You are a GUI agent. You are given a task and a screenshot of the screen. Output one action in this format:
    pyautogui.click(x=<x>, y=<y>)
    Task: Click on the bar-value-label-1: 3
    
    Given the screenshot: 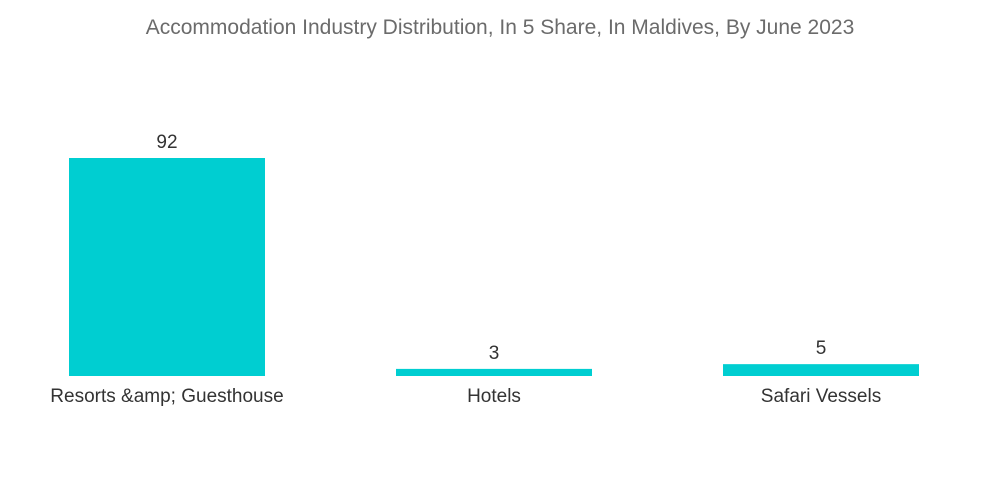 What is the action you would take?
    pyautogui.click(x=494, y=353)
    